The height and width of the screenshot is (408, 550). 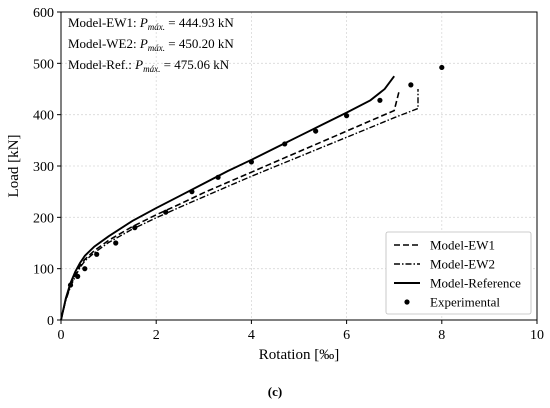 What do you see at coordinates (462, 245) in the screenshot?
I see `legend-label: Model-EW1` at bounding box center [462, 245].